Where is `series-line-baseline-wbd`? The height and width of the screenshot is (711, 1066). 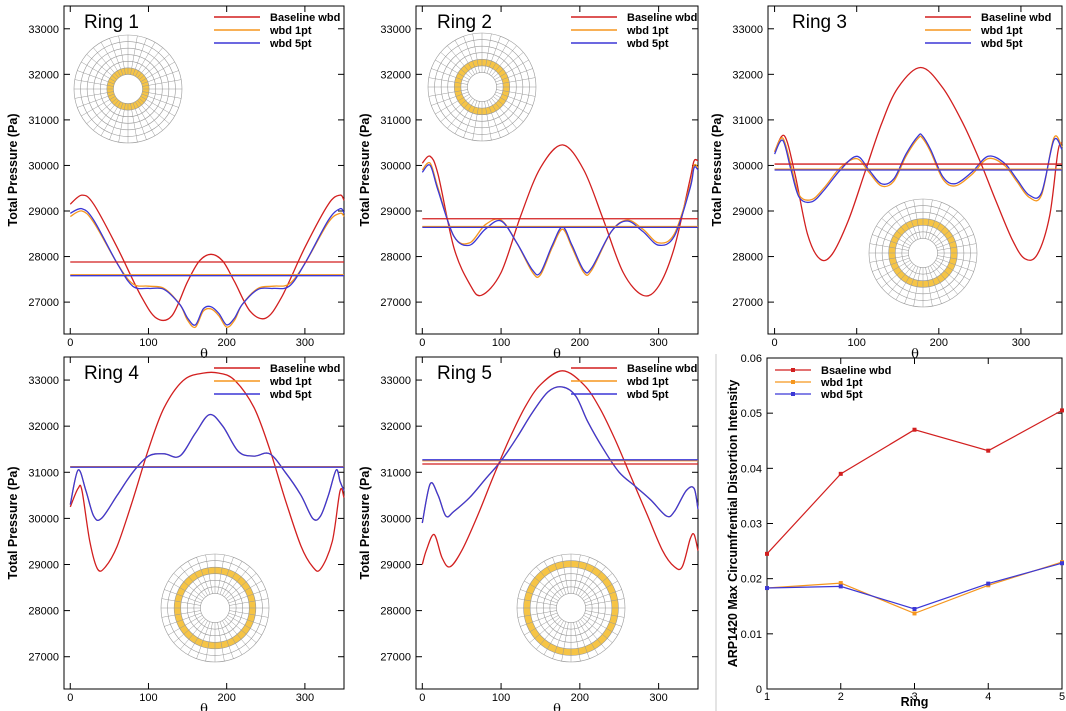
series-line-baseline-wbd is located at coordinates (918, 164).